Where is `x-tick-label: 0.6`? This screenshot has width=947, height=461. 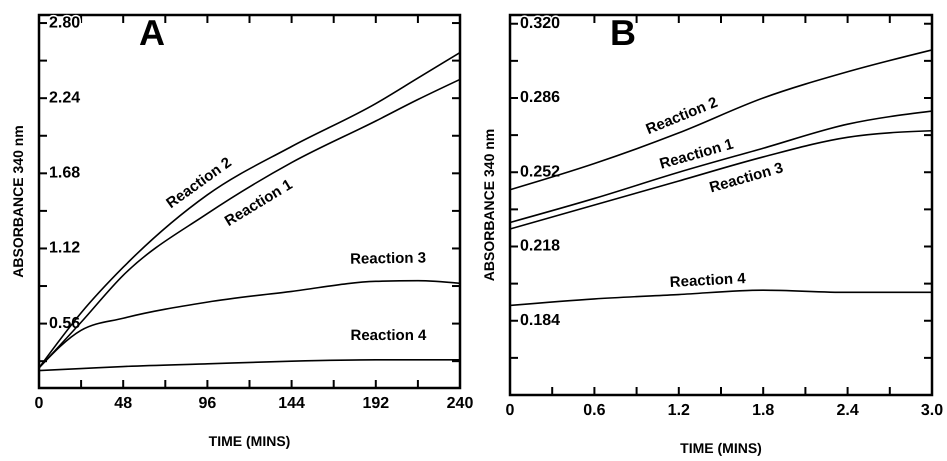
x-tick-label: 0.6 is located at coordinates (594, 410).